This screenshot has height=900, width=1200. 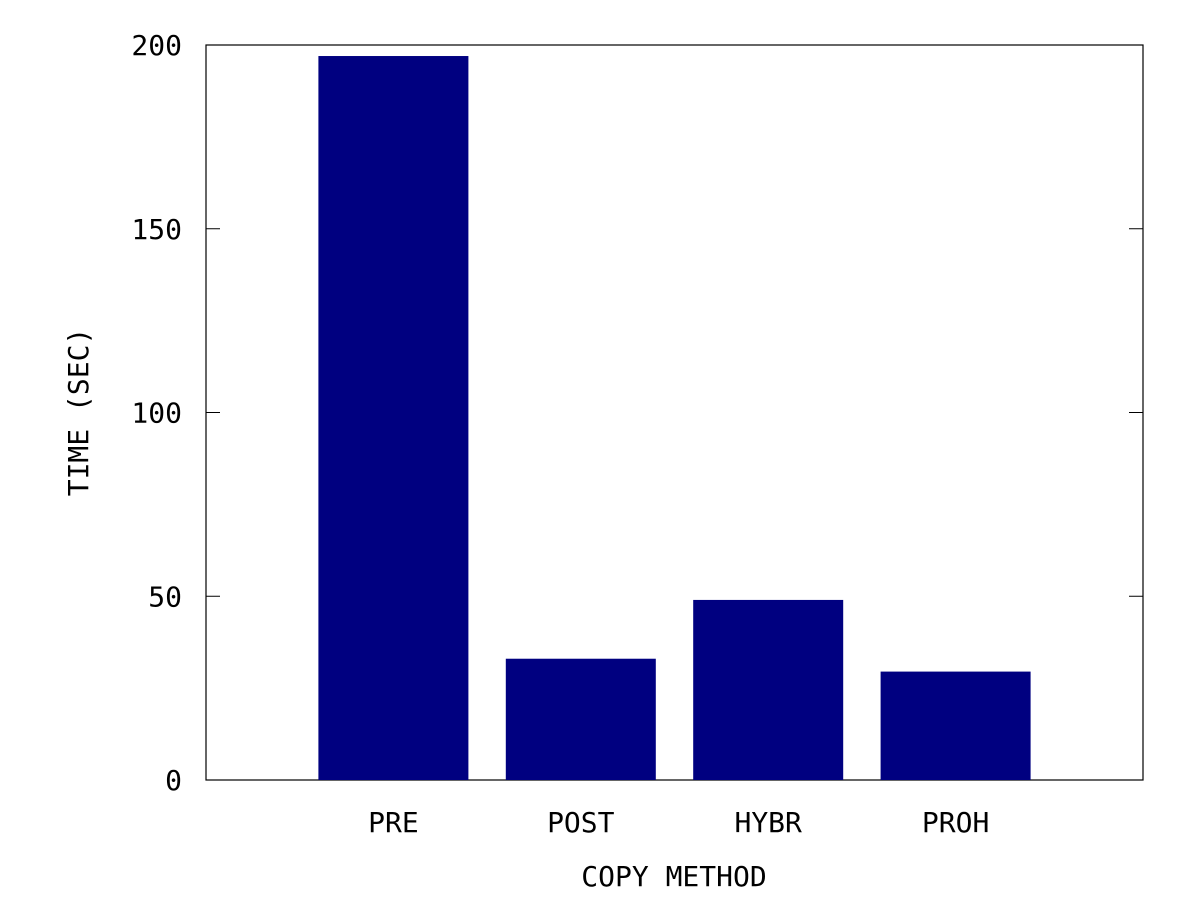 I want to click on x-axis-title: COPY METHOD, so click(x=673, y=876).